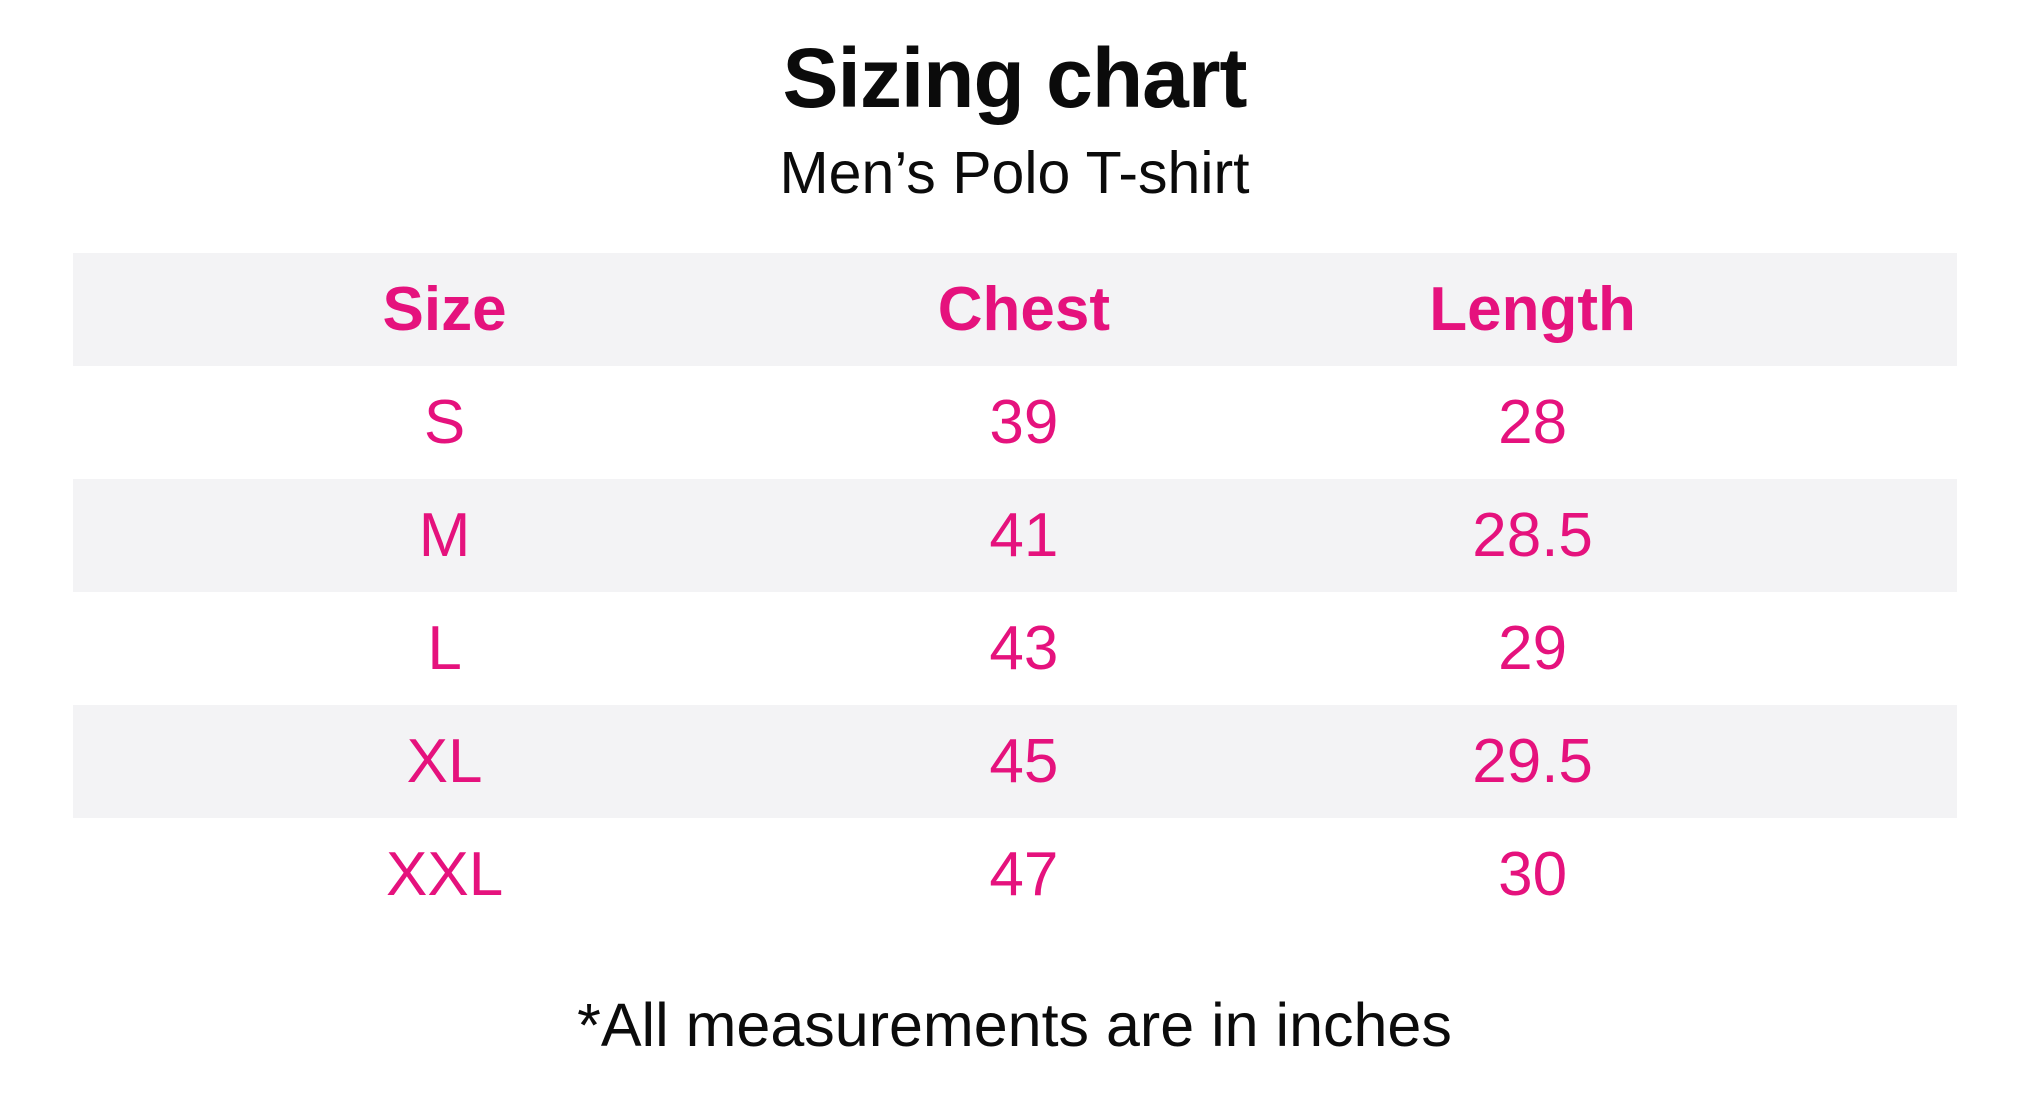 The height and width of the screenshot is (1096, 2029). Describe the element at coordinates (444, 648) in the screenshot. I see `size-cell: L` at that location.